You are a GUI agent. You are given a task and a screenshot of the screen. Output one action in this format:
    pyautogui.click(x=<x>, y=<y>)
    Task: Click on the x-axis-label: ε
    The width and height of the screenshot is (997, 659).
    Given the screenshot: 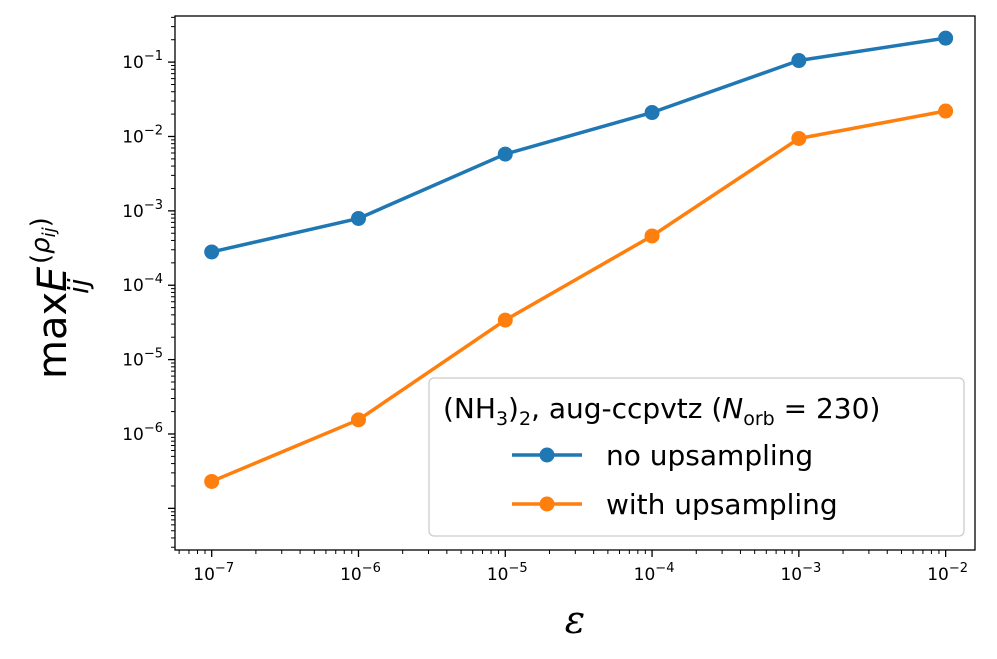 What is the action you would take?
    pyautogui.click(x=575, y=620)
    